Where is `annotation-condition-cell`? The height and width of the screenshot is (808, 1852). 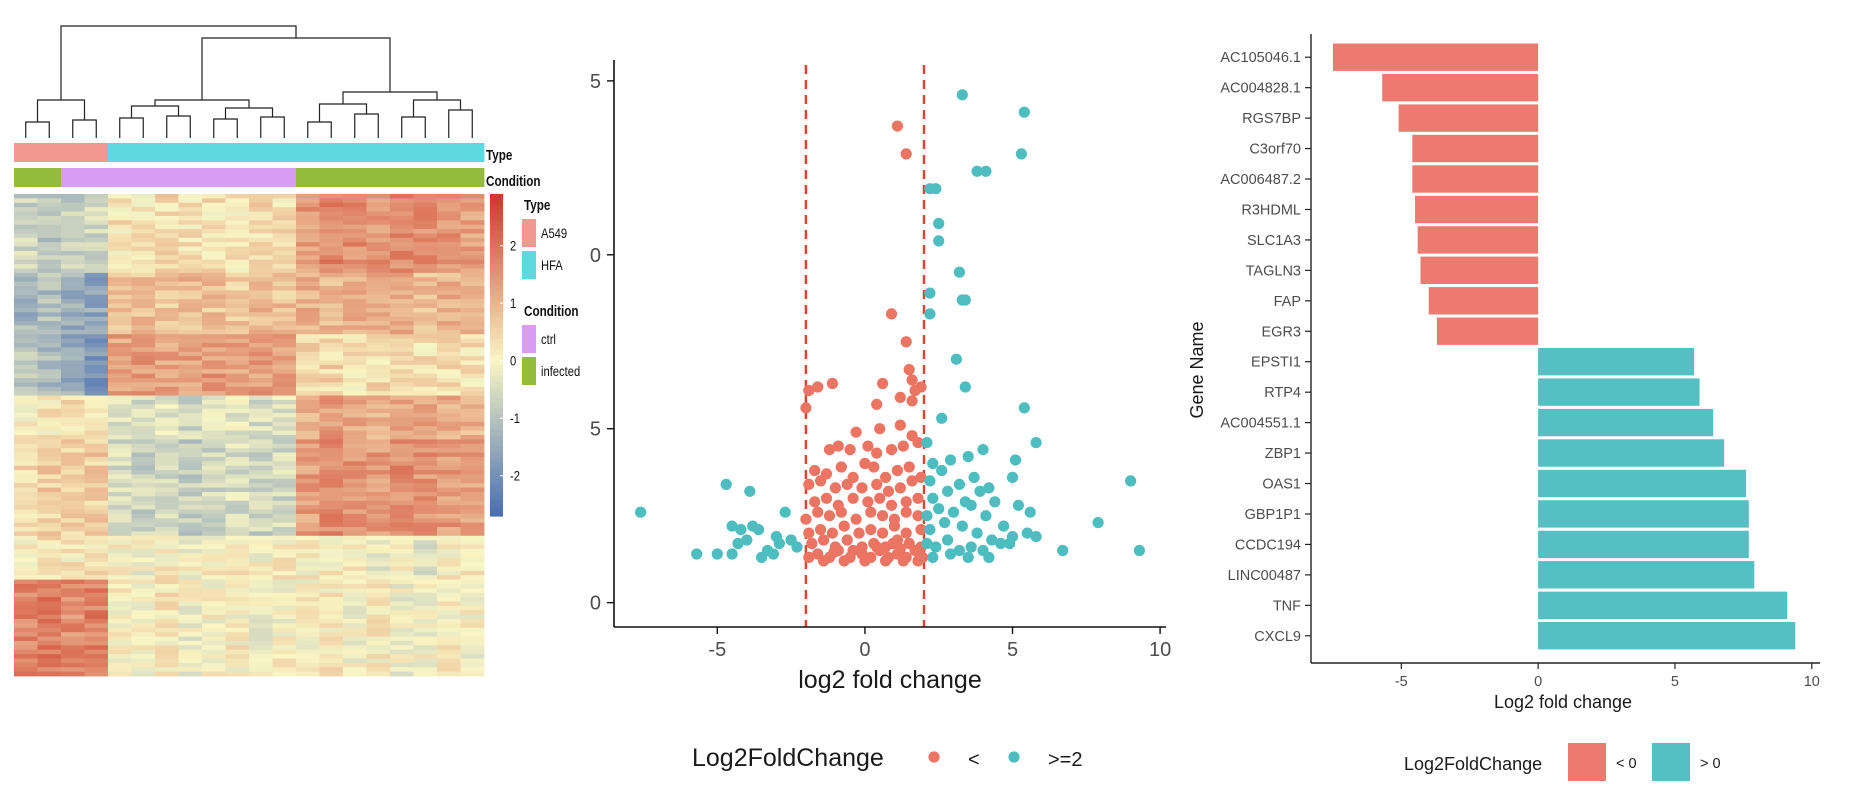
annotation-condition-cell is located at coordinates (96, 177).